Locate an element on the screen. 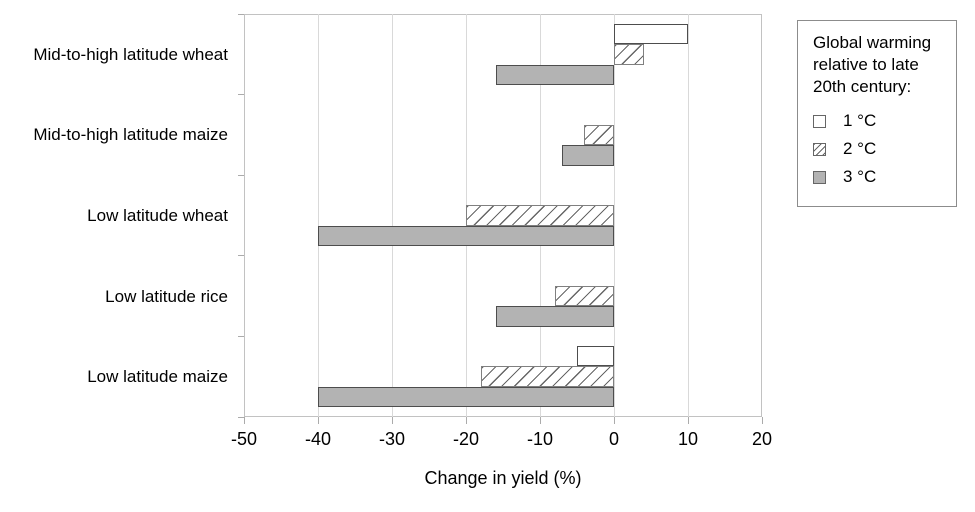 This screenshot has height=512, width=975. category-label: Mid-to-high latitude maize is located at coordinates (130, 135).